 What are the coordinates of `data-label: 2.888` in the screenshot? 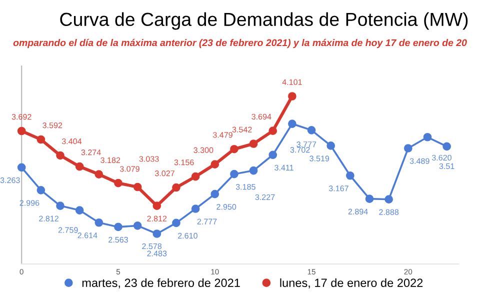 It's located at (389, 212).